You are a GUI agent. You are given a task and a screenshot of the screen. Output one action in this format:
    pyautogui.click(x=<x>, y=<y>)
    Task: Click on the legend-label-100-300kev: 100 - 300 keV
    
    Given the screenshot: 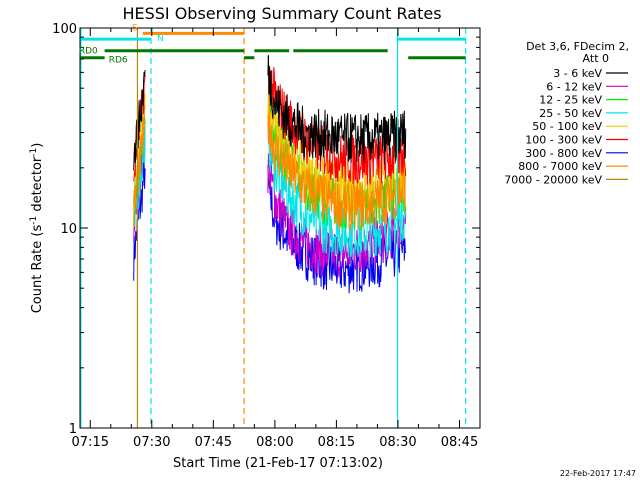 What is the action you would take?
    pyautogui.click(x=563, y=140)
    